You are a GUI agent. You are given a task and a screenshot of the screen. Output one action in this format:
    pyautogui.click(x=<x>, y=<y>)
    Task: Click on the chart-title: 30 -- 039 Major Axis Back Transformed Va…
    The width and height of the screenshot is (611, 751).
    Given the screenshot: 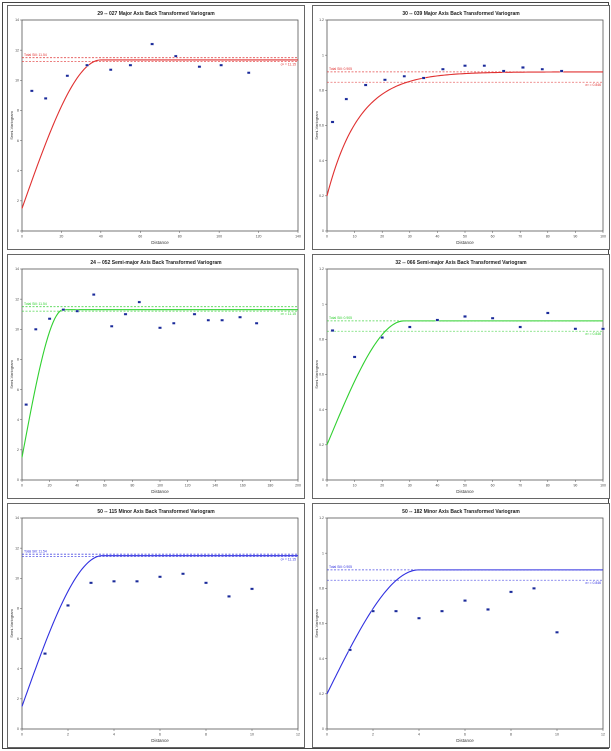 What is the action you would take?
    pyautogui.click(x=461, y=14)
    